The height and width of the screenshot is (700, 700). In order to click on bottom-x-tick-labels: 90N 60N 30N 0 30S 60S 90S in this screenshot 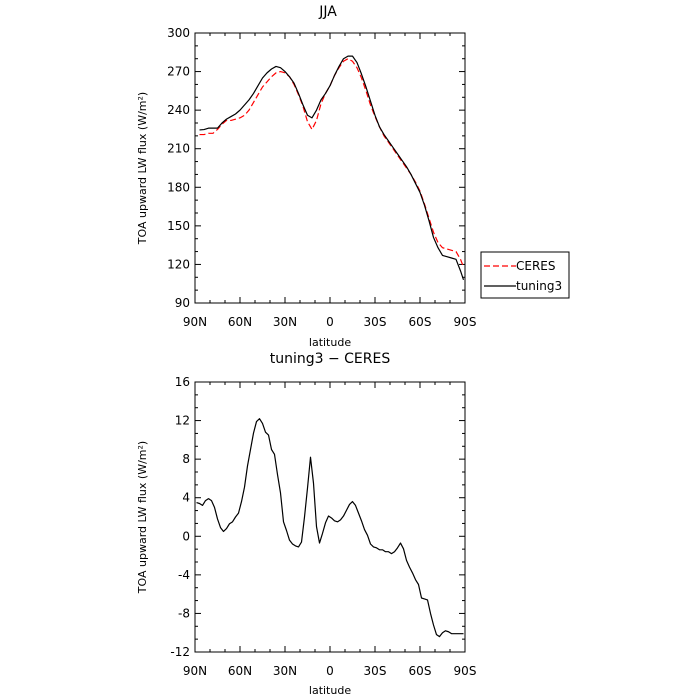, I will do `click(330, 671)`.